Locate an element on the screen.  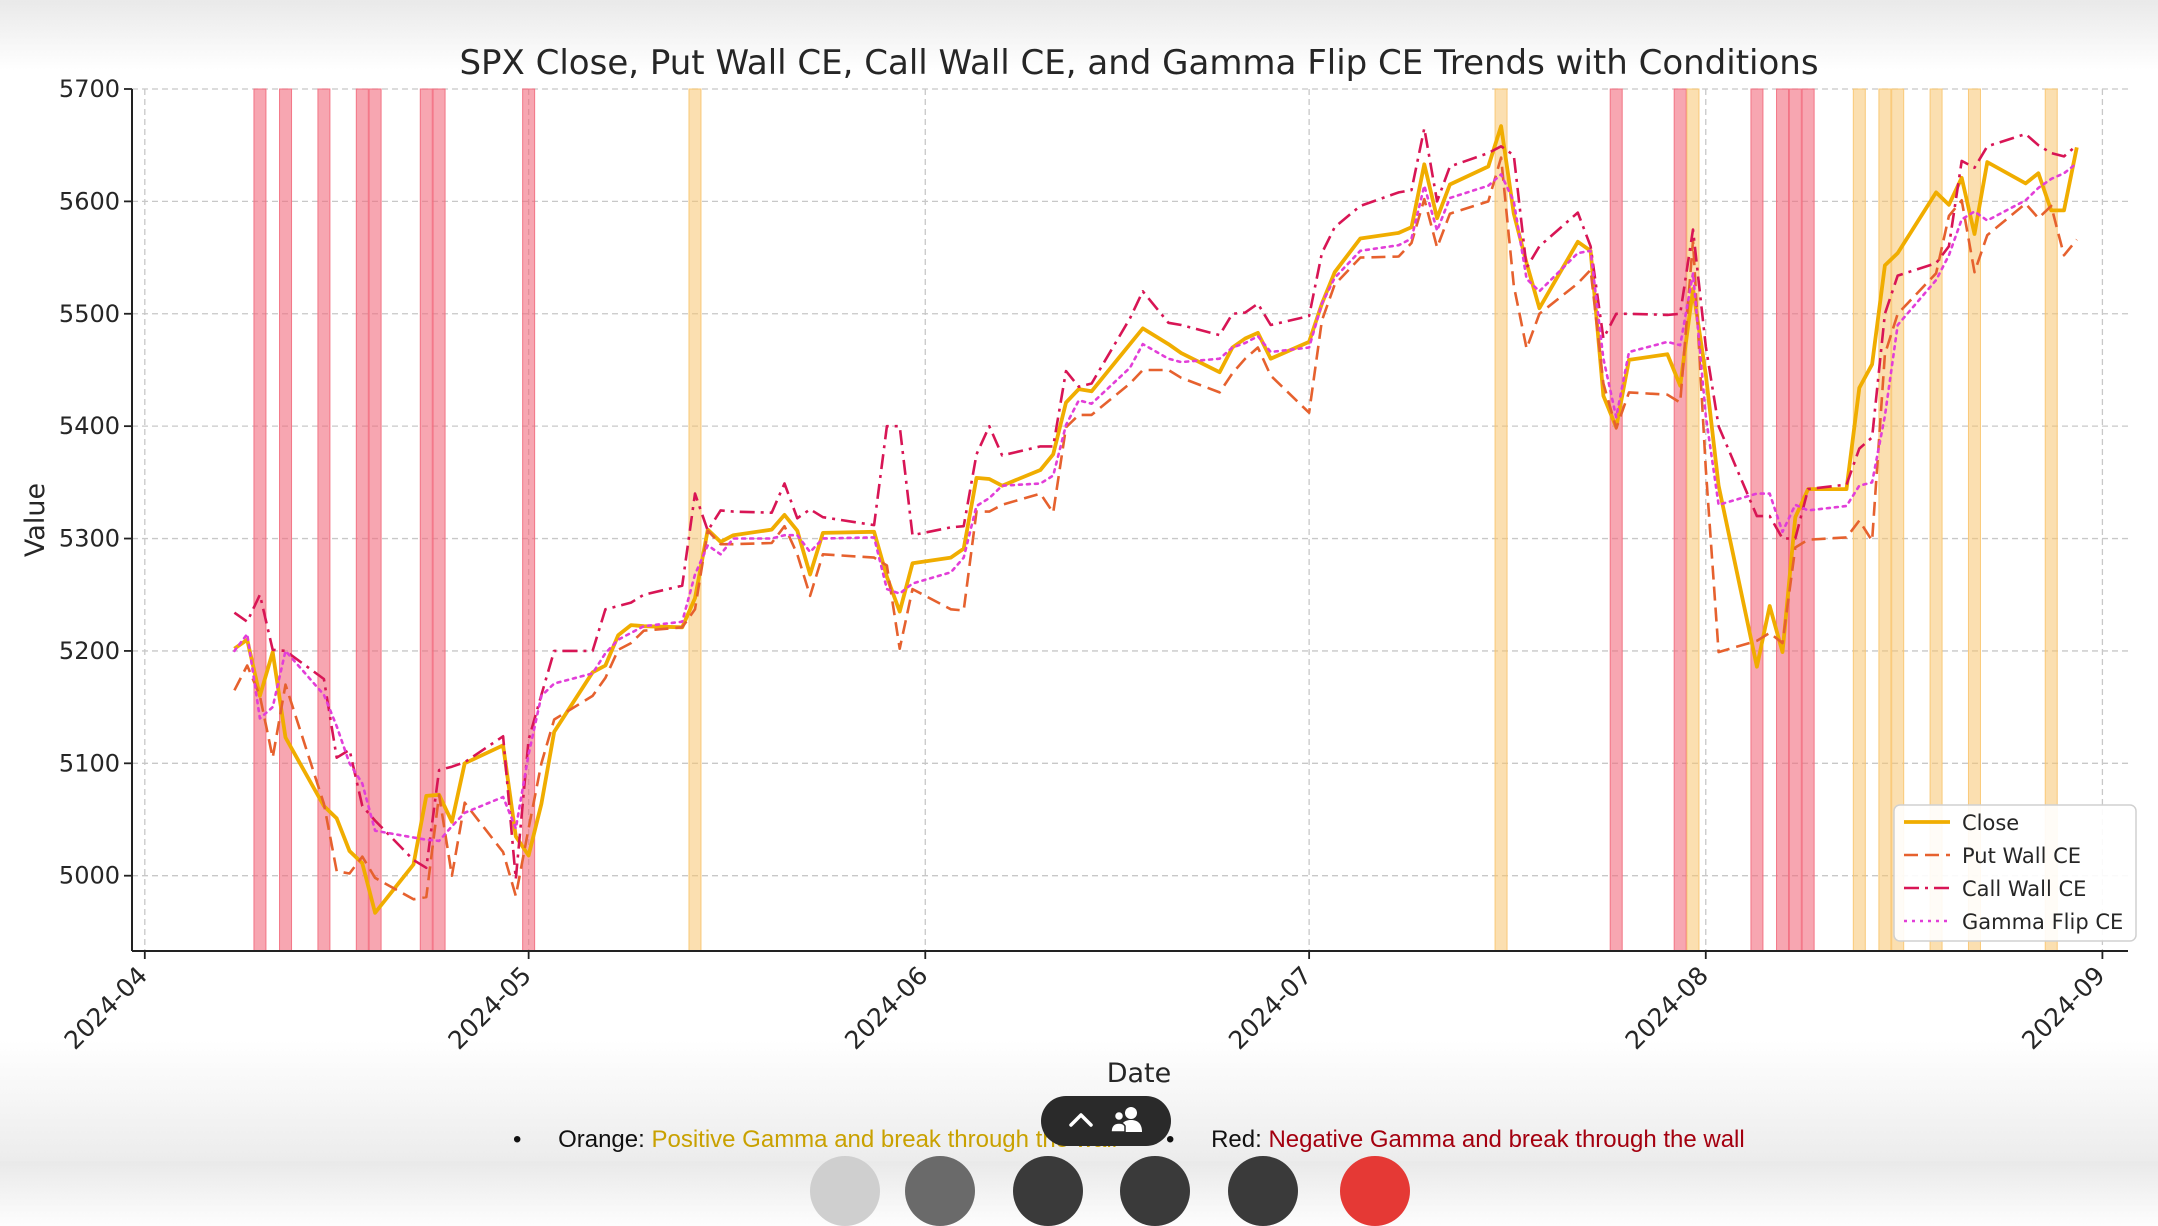
y-tick-label: 5100 is located at coordinates (89, 763).